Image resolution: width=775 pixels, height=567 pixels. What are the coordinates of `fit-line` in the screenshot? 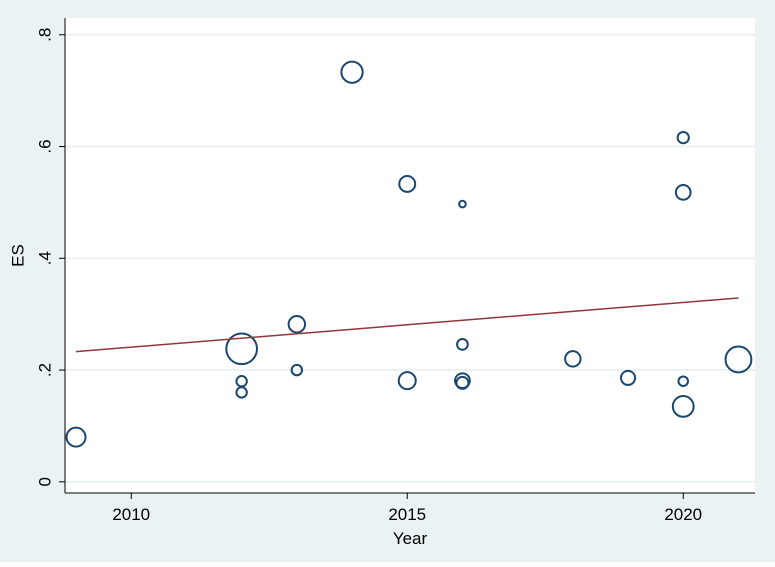 It's located at (407, 325).